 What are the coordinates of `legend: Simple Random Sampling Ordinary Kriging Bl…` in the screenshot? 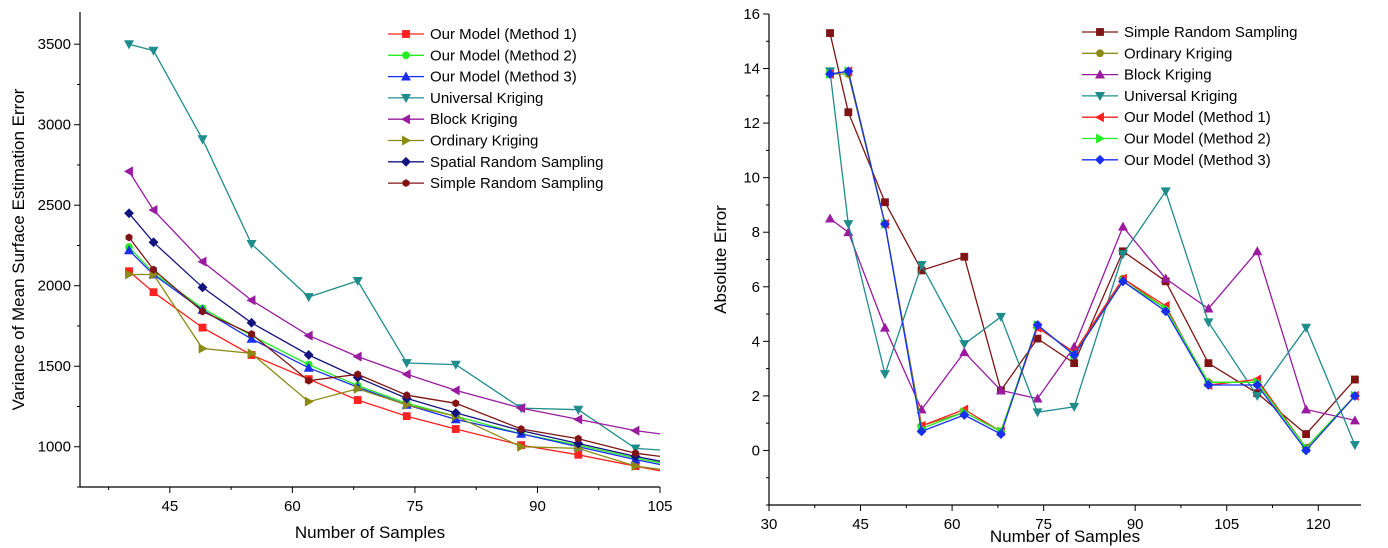 It's located at (1189, 96).